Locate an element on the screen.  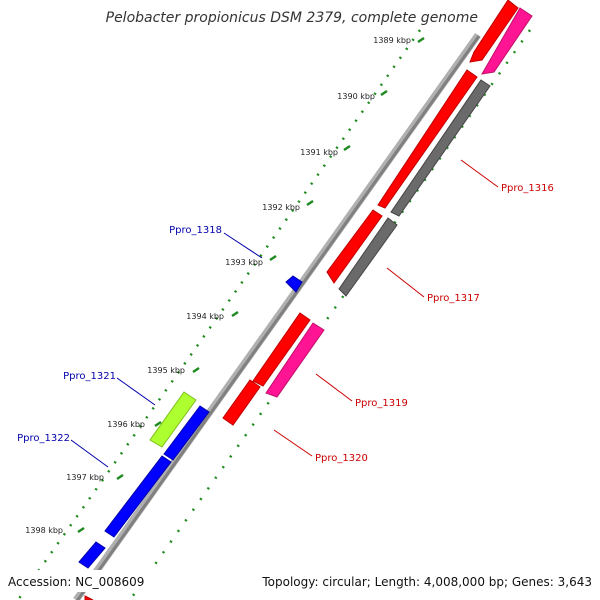
tick-label: 1394 kbp is located at coordinates (205, 316).